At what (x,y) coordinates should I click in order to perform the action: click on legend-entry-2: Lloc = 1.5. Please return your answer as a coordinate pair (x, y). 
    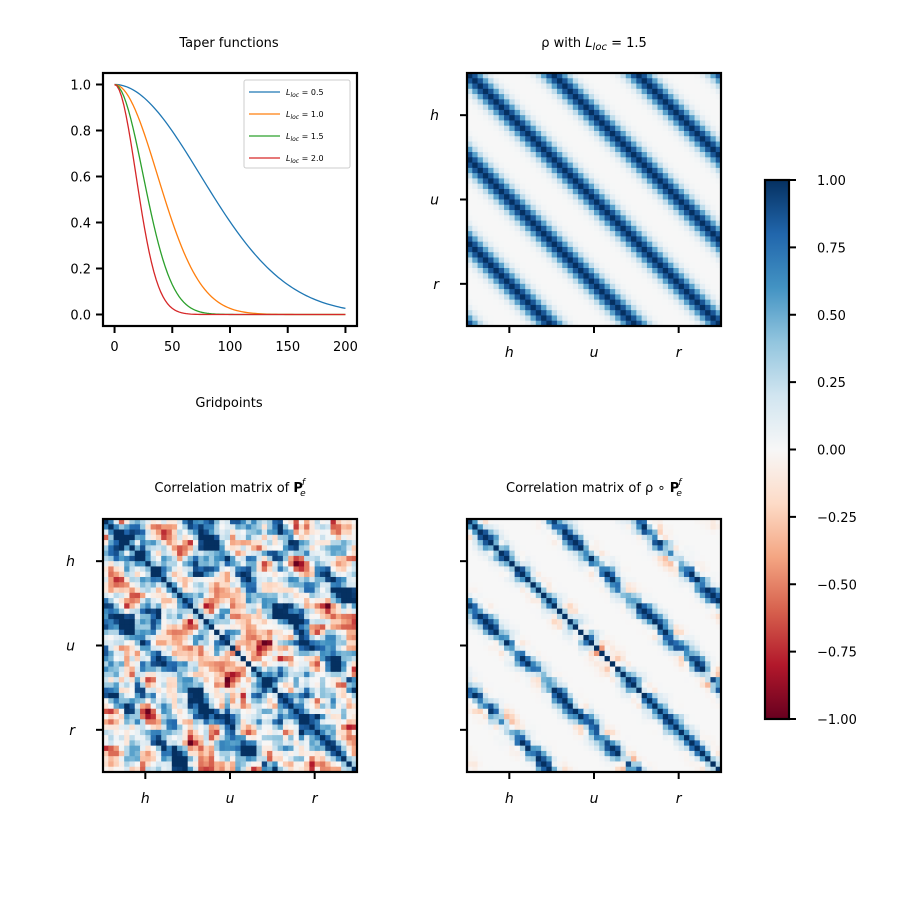
    Looking at the image, I should click on (305, 137).